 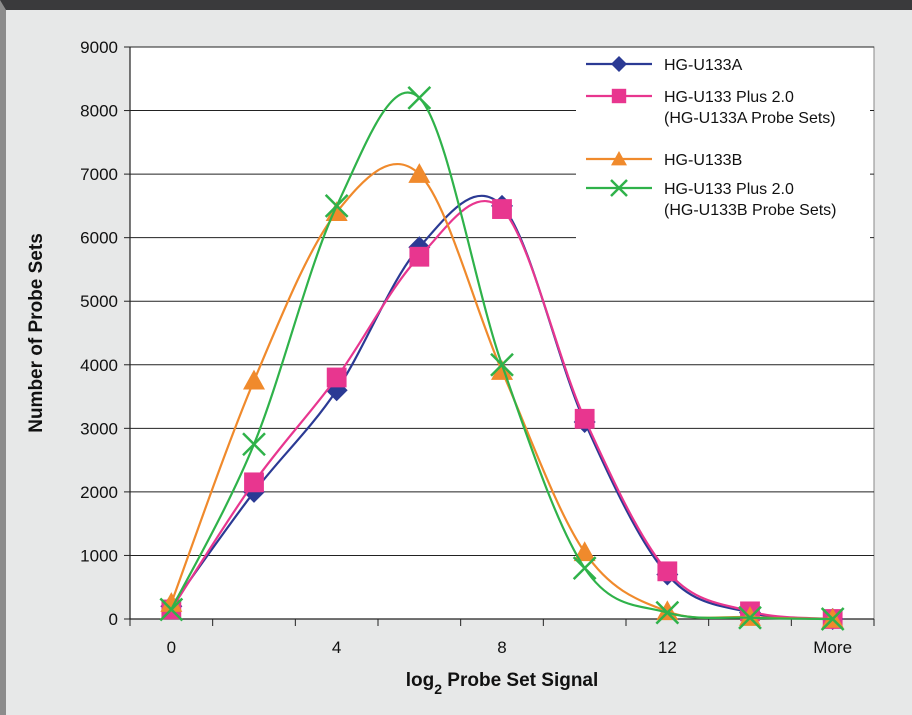 What do you see at coordinates (832, 647) in the screenshot?
I see `x-tick-label: More` at bounding box center [832, 647].